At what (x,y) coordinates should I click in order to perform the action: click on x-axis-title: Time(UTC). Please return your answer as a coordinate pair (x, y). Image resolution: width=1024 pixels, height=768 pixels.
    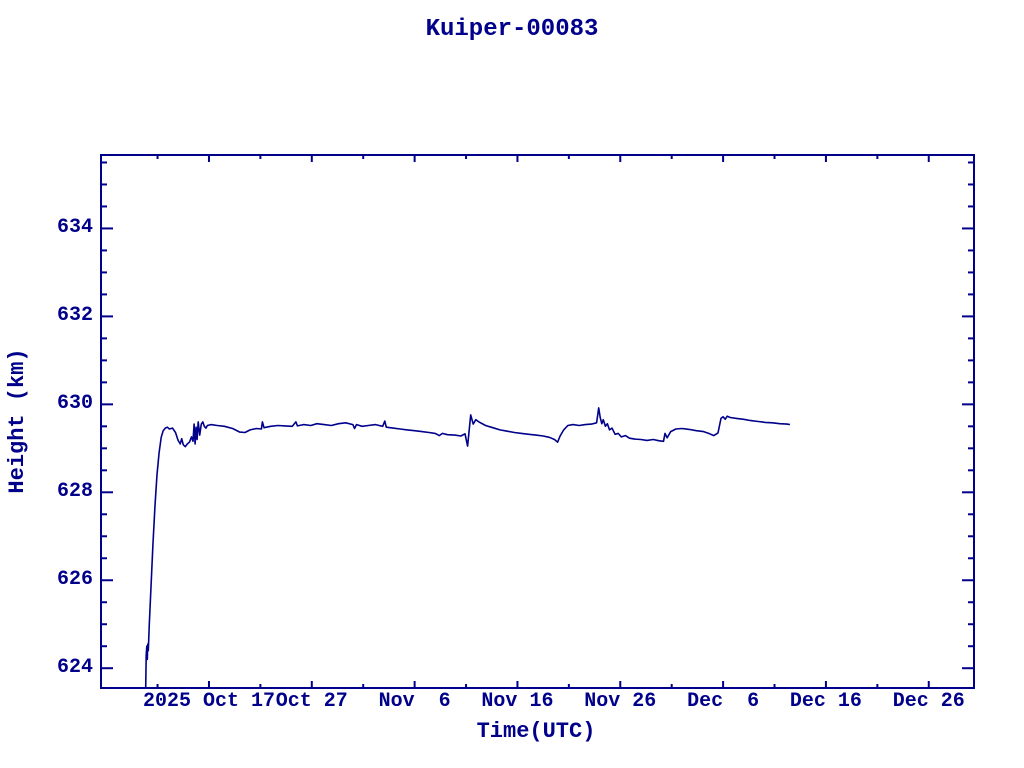
    Looking at the image, I should click on (536, 731).